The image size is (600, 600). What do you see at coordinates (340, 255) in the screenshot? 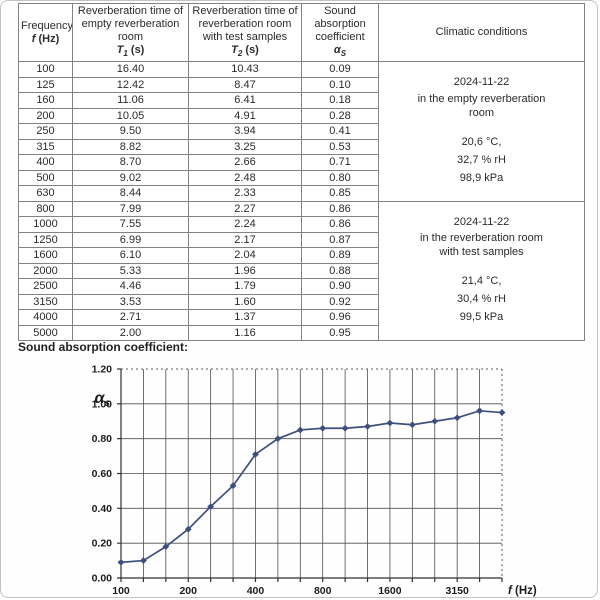
I see `cell-alpha: 0.89` at bounding box center [340, 255].